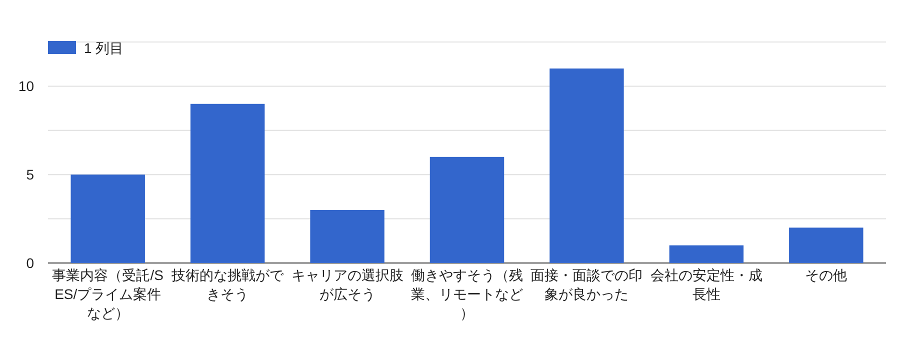 Image resolution: width=913 pixels, height=342 pixels. I want to click on y-tick-label: 10, so click(26, 86).